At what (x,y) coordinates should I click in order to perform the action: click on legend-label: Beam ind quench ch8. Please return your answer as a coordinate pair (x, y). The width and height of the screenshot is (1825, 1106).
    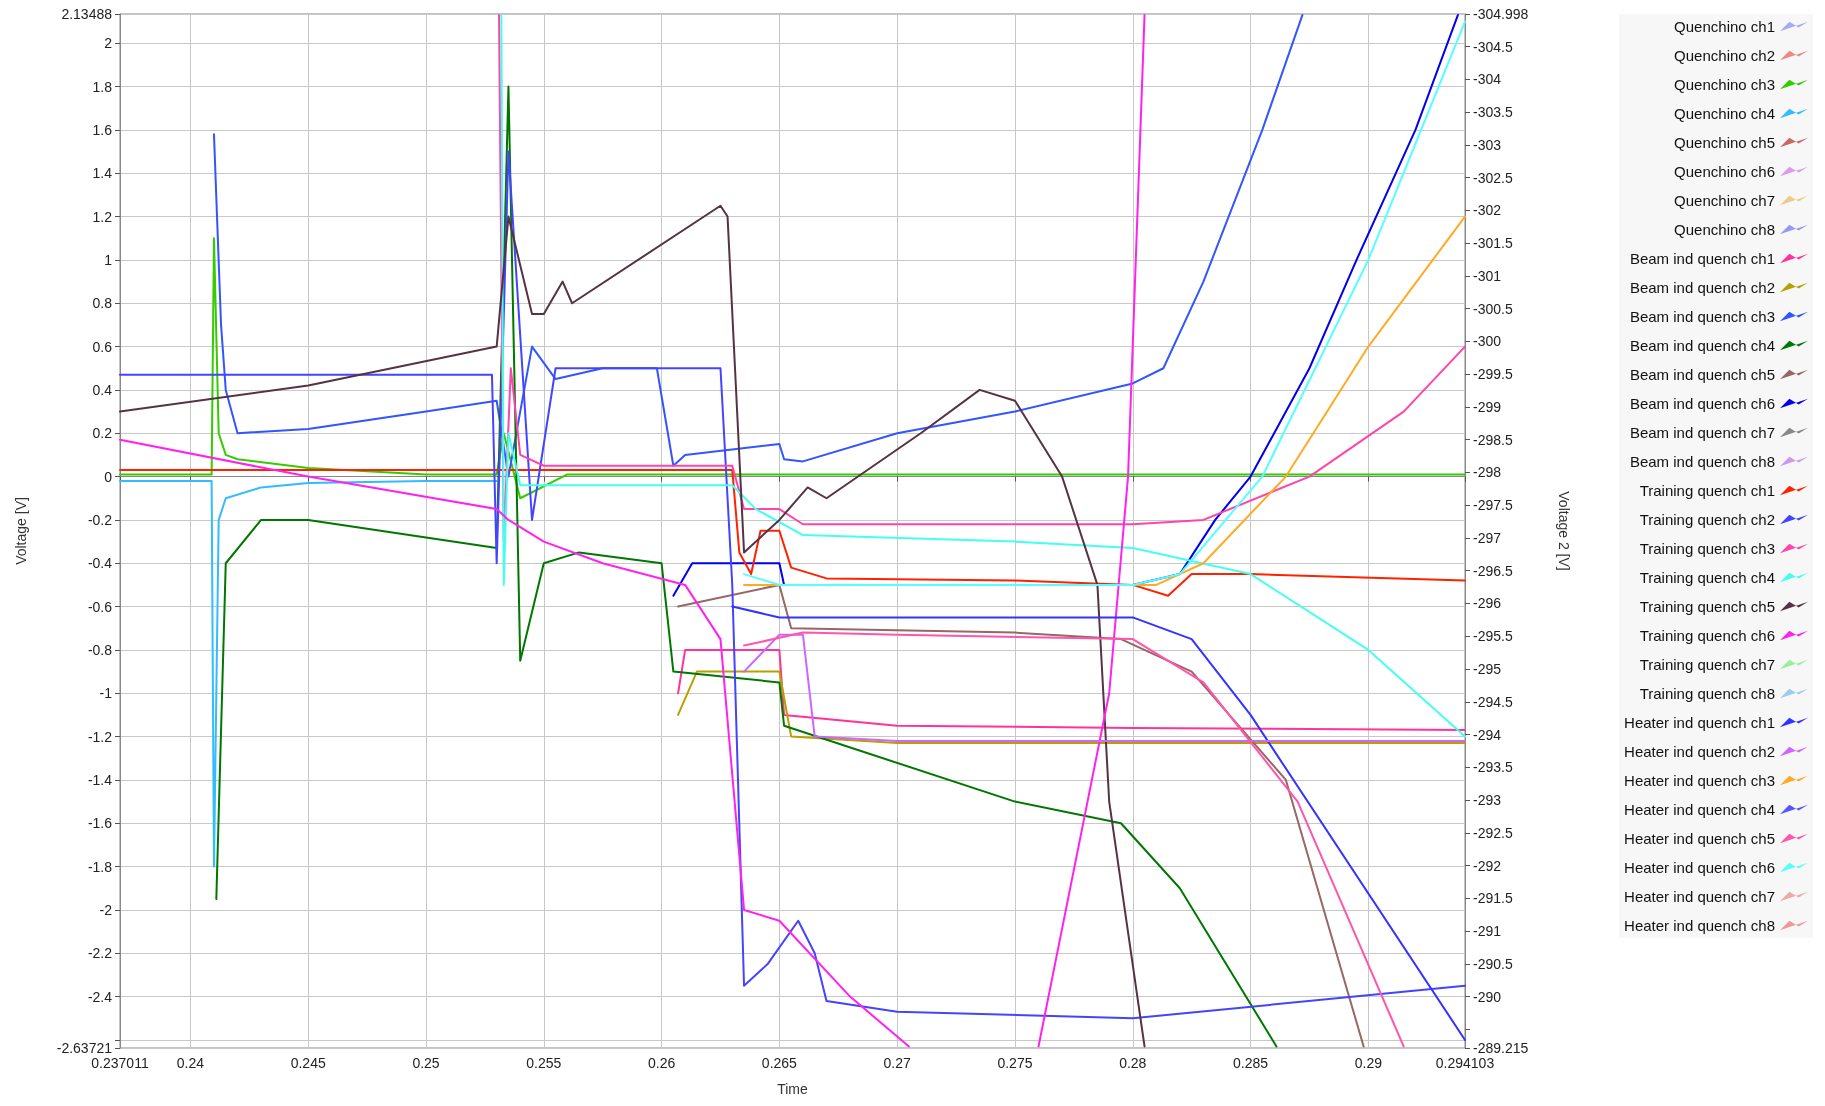
    Looking at the image, I should click on (1702, 461).